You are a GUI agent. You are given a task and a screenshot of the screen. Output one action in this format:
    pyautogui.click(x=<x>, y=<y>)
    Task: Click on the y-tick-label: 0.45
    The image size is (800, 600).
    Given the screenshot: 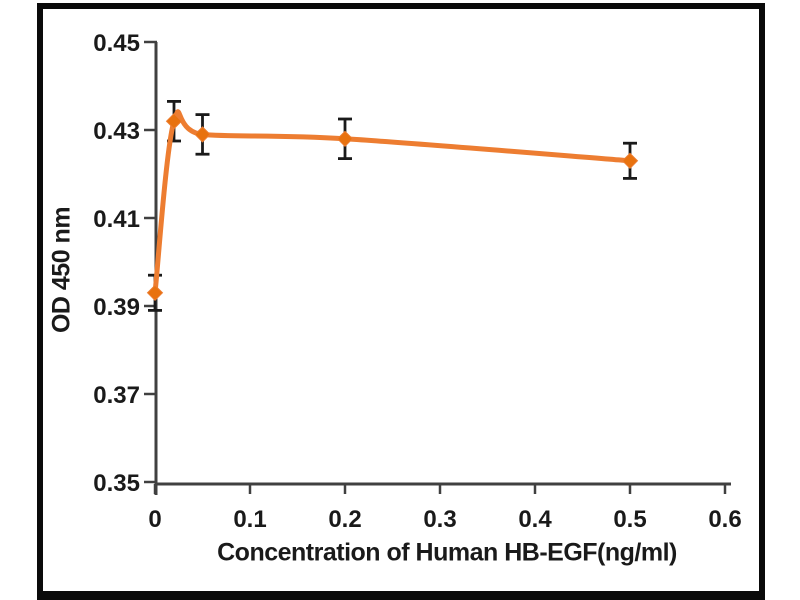 What is the action you would take?
    pyautogui.click(x=116, y=43)
    